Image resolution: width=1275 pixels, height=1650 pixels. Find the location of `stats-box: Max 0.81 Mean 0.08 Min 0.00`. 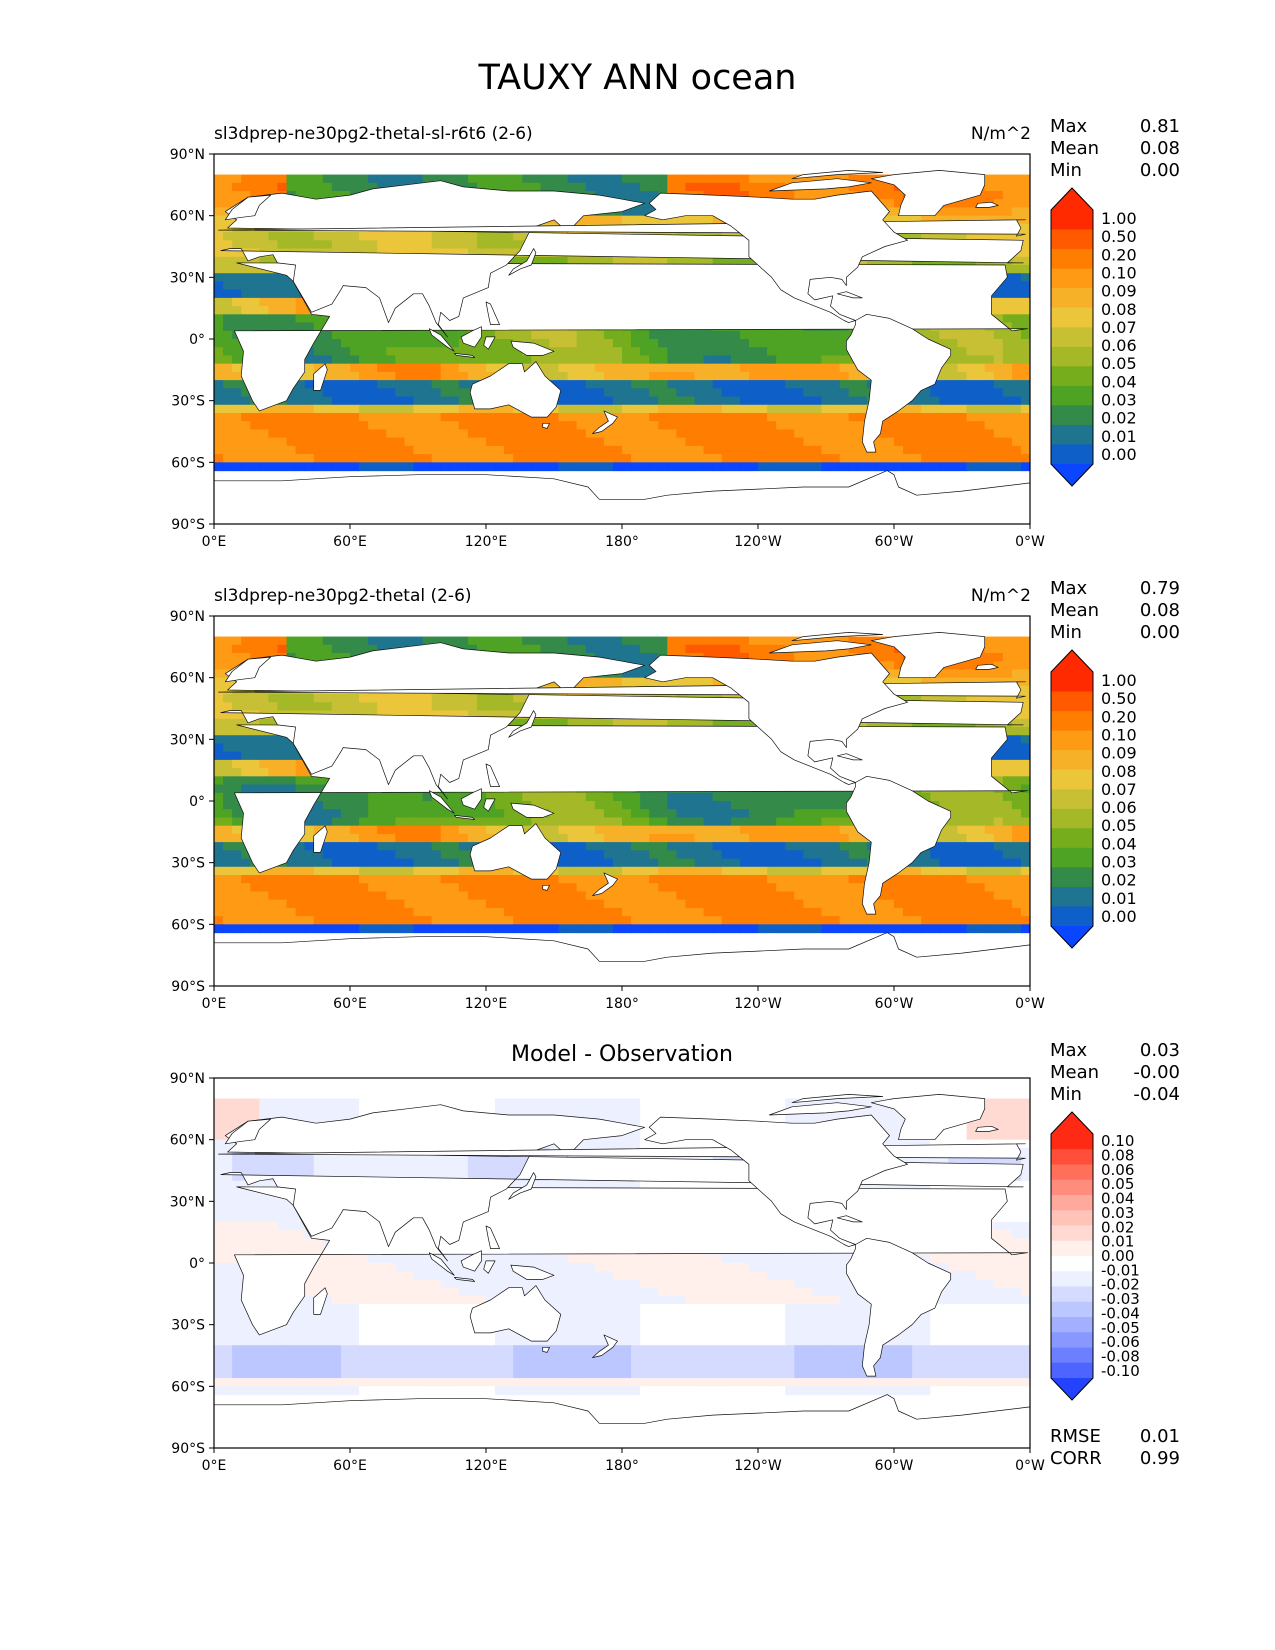

stats-box: Max 0.81 Mean 0.08 Min 0.00 is located at coordinates (1115, 149).